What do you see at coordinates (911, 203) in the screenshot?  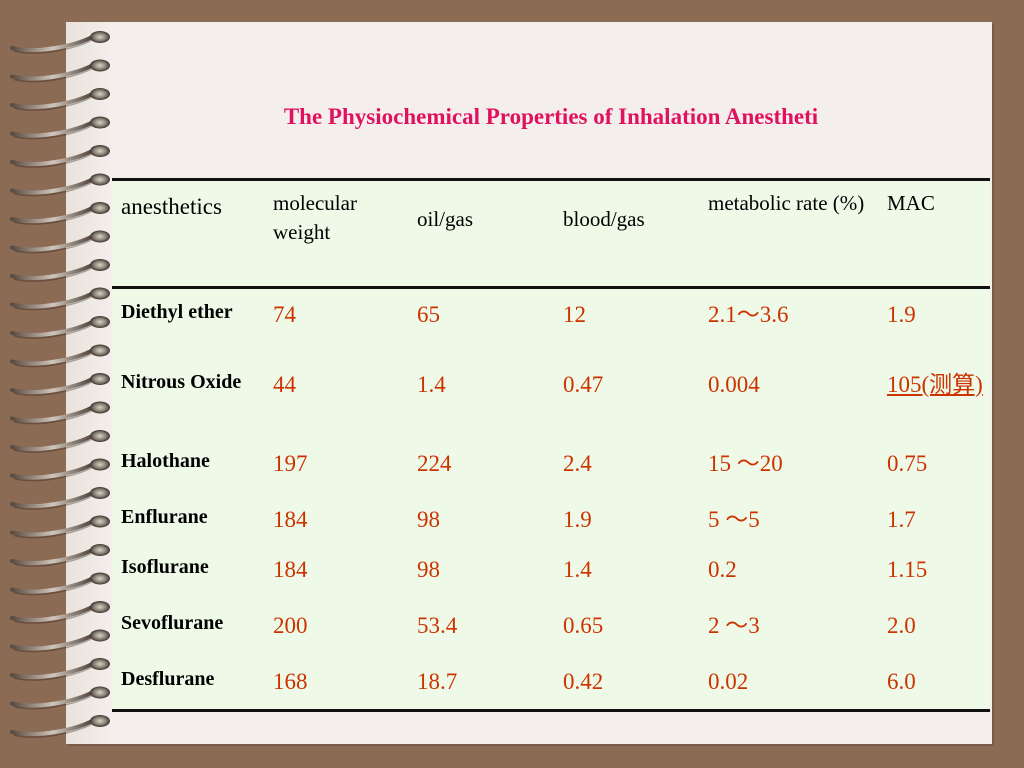 I see `header-mac: MAC` at bounding box center [911, 203].